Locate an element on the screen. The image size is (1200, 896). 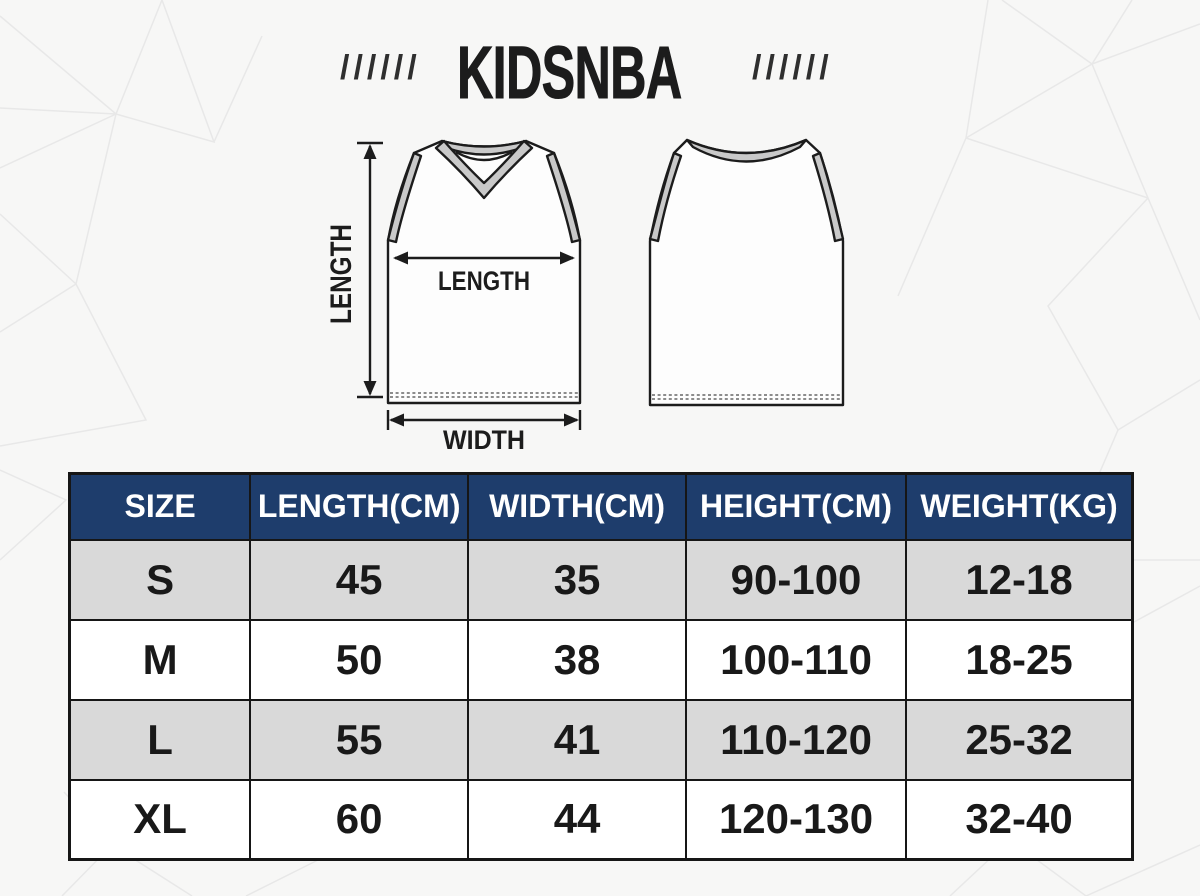
table-row-l: L 55 41 110-120 25-32 is located at coordinates (601, 739).